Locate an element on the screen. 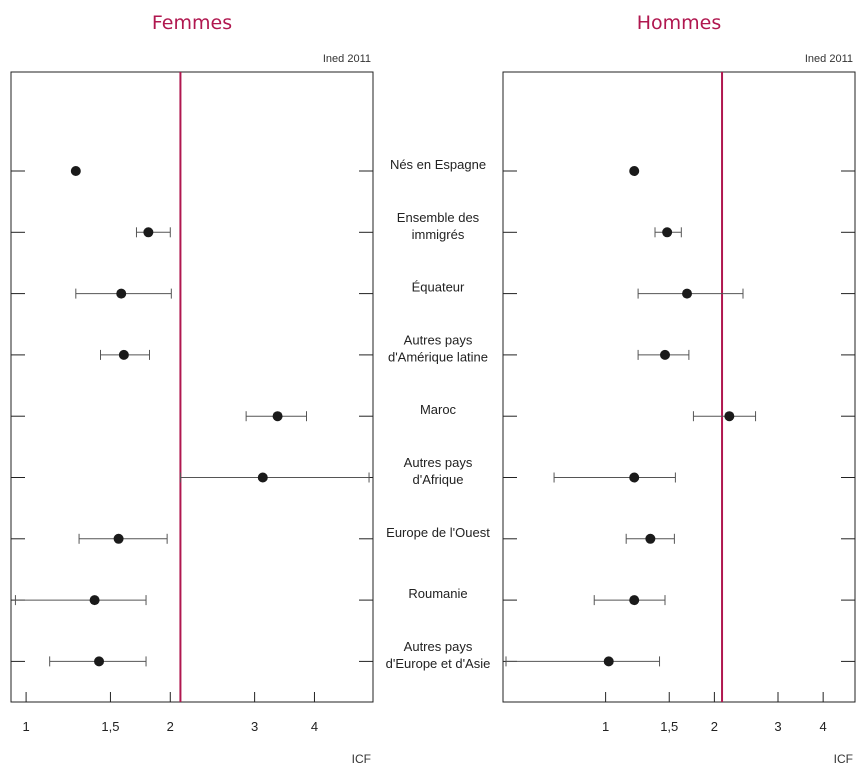 Image resolution: width=865 pixels, height=769 pixels. x-tick-label-femmes: 3 is located at coordinates (254, 726).